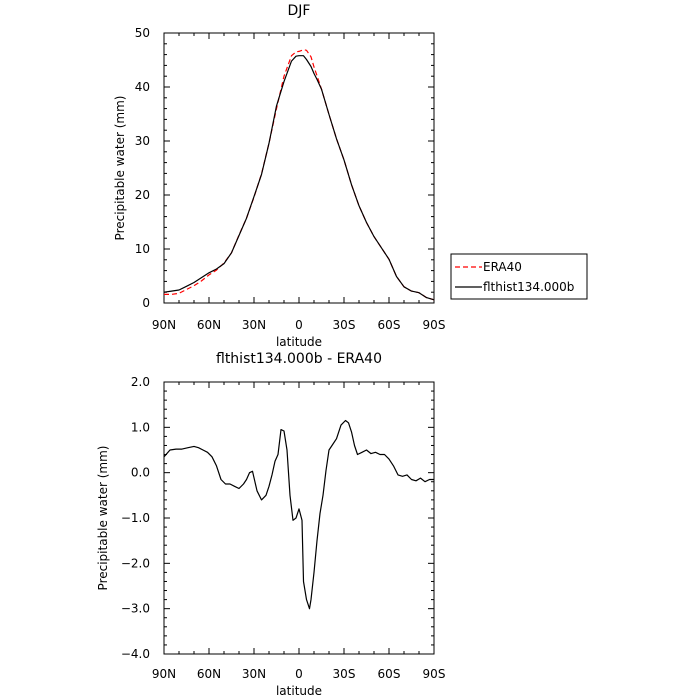 Image resolution: width=700 pixels, height=700 pixels. Describe the element at coordinates (254, 674) in the screenshot. I see `bottom-x-tick-label: 30N` at that location.